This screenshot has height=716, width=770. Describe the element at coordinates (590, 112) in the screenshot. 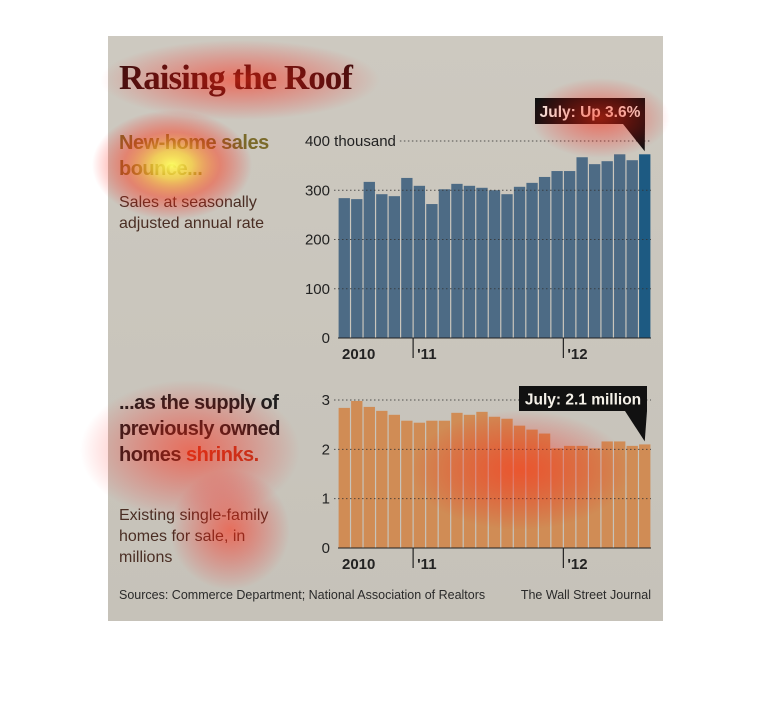

I see `annotation: July: Up 3.6%` at that location.